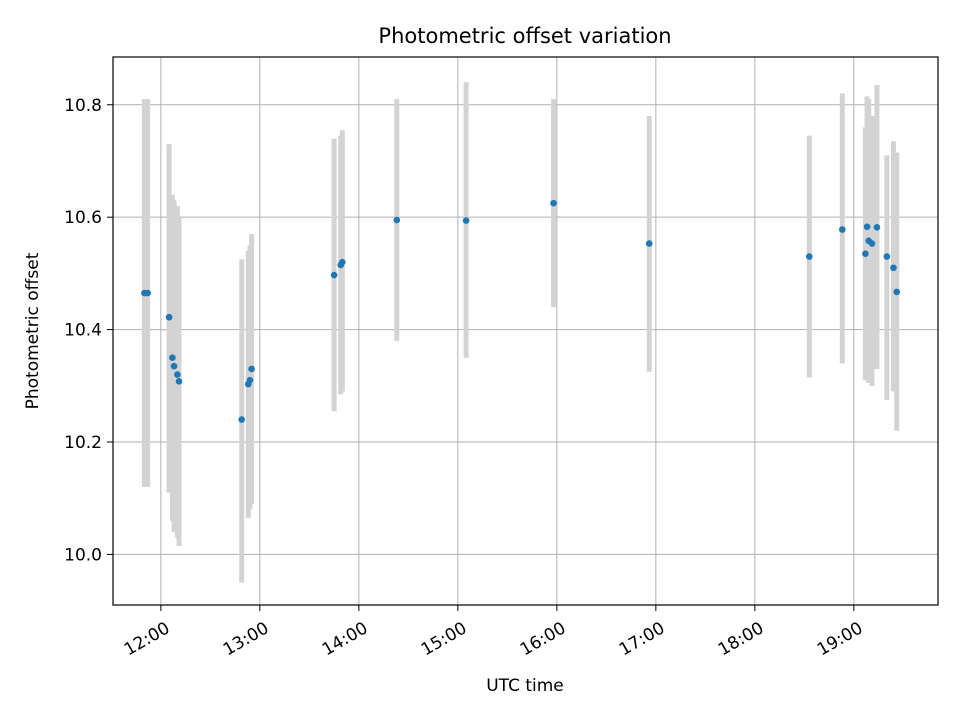 The width and height of the screenshot is (960, 720). I want to click on chart-title: Photometric offset variation, so click(524, 36).